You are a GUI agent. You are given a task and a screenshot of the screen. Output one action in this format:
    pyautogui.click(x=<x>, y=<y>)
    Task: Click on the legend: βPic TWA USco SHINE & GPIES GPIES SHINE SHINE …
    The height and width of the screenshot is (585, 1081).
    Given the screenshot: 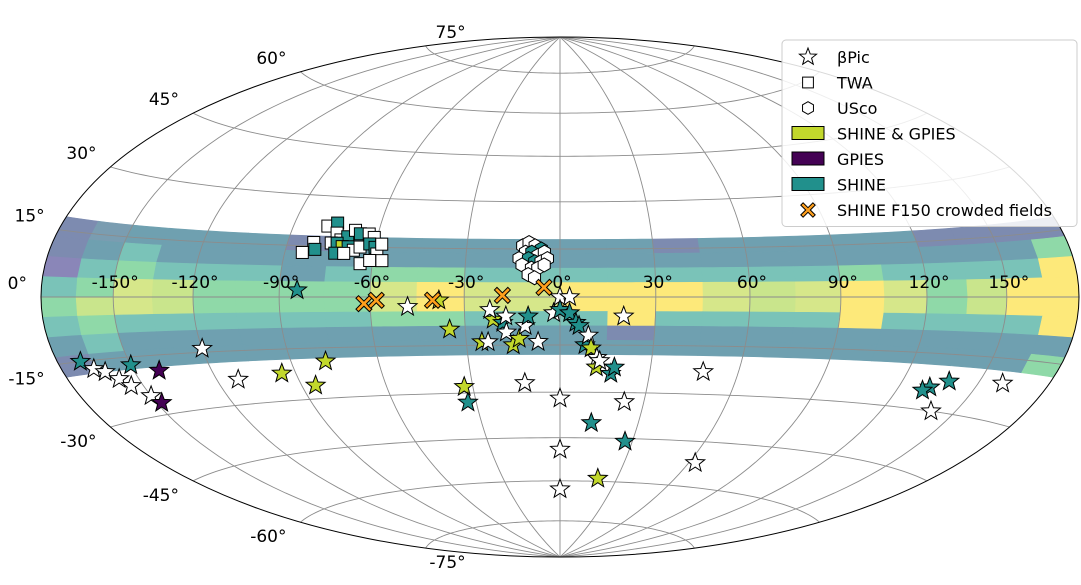 What is the action you would take?
    pyautogui.click(x=929, y=133)
    